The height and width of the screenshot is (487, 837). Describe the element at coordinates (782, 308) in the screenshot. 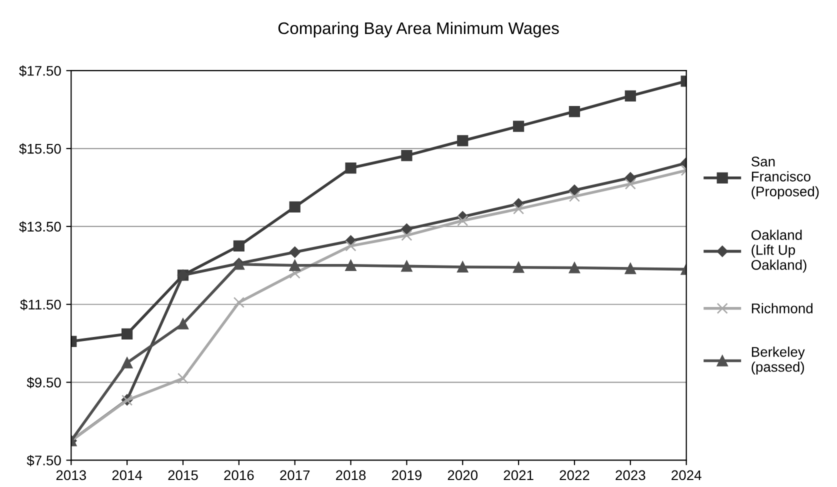

I see `legend-label: Richmond` at that location.